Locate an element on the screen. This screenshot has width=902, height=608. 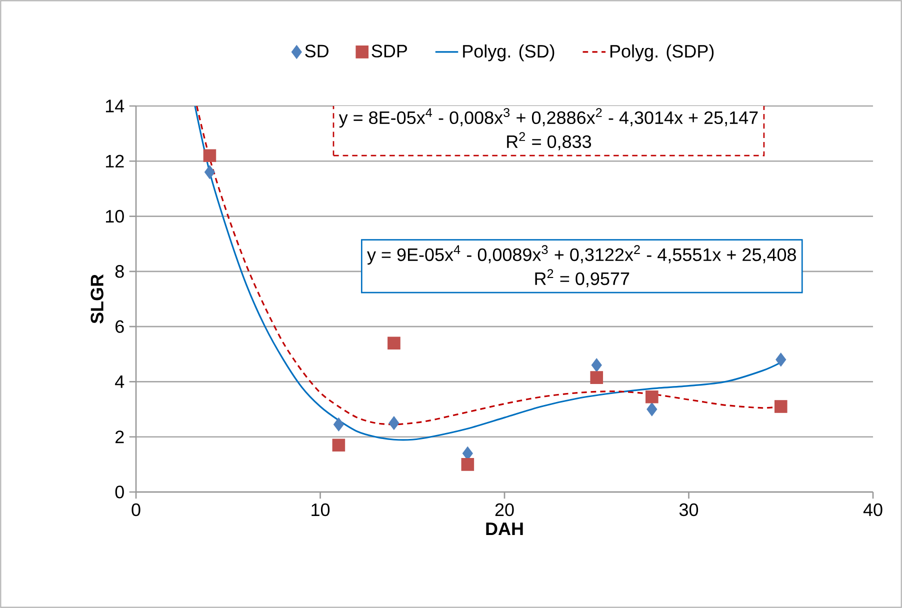
y-tick-label: 4 is located at coordinates (119, 382).